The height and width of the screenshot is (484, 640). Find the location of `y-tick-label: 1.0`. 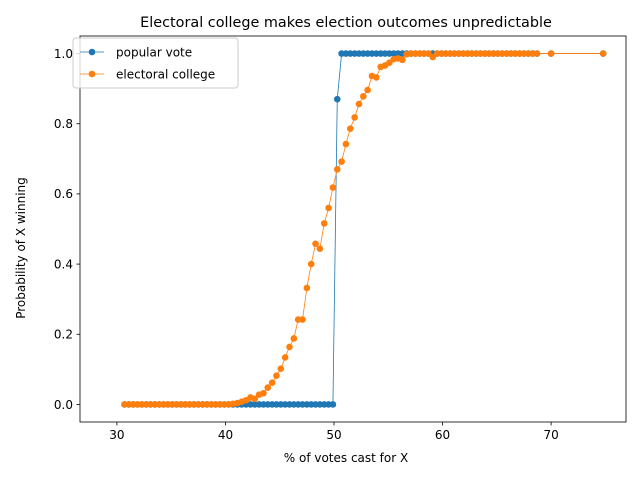

y-tick-label: 1.0 is located at coordinates (63, 54).